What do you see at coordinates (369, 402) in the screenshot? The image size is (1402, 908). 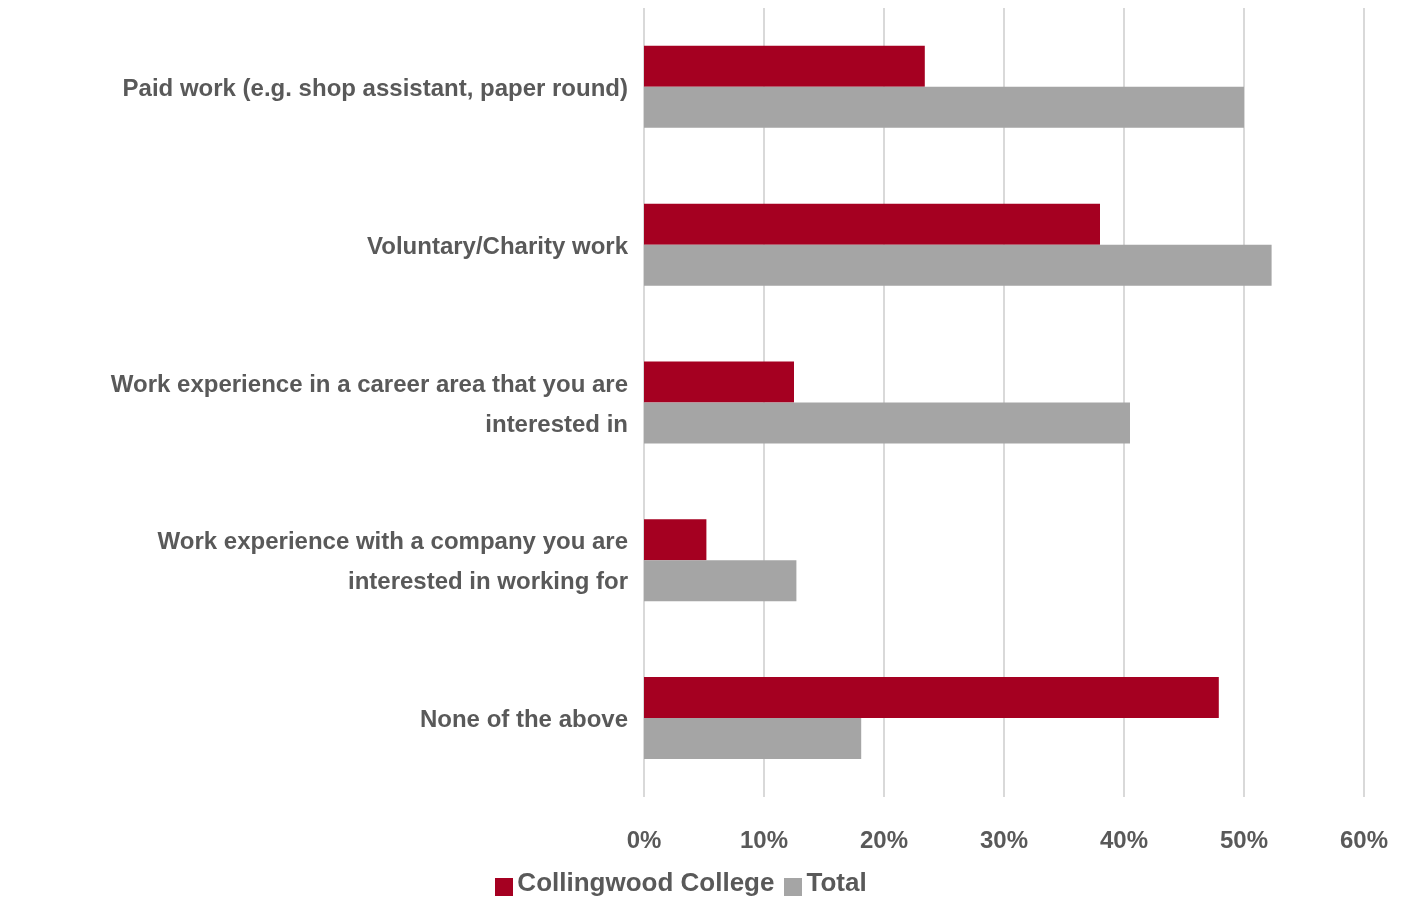 I see `y-tick-label: Work experience in a career area that you are interested in` at bounding box center [369, 402].